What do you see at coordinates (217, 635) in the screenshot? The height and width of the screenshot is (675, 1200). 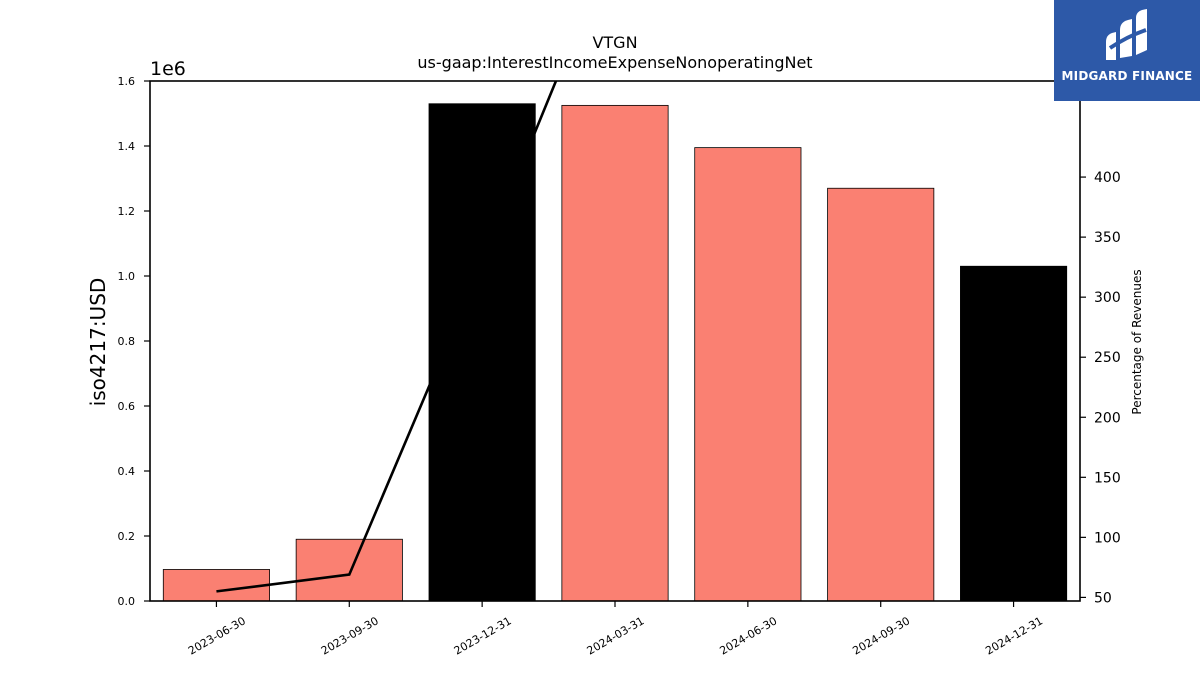 I see `x-tick-label: 2023-06-30` at bounding box center [217, 635].